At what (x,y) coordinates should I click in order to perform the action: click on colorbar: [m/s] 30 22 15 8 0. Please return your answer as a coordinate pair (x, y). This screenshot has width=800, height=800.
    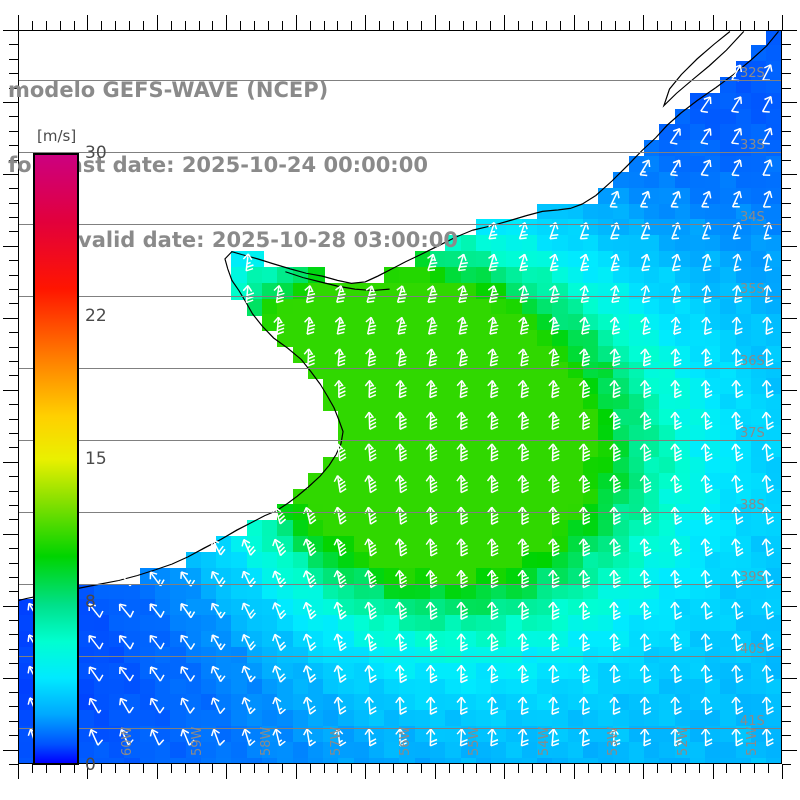
    Looking at the image, I should click on (70, 451).